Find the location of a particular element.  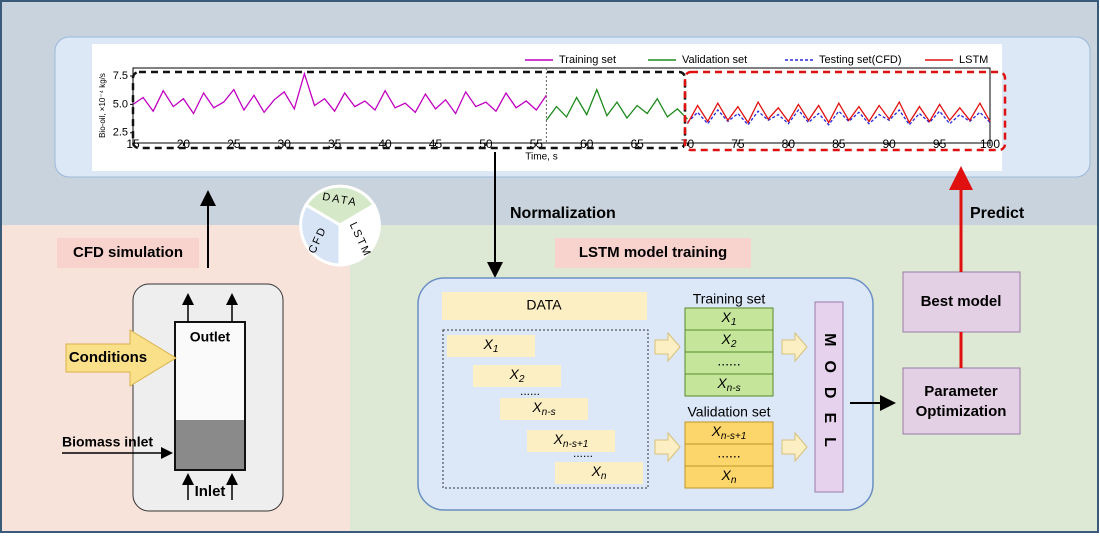

lstm-title-box is located at coordinates (653, 253).